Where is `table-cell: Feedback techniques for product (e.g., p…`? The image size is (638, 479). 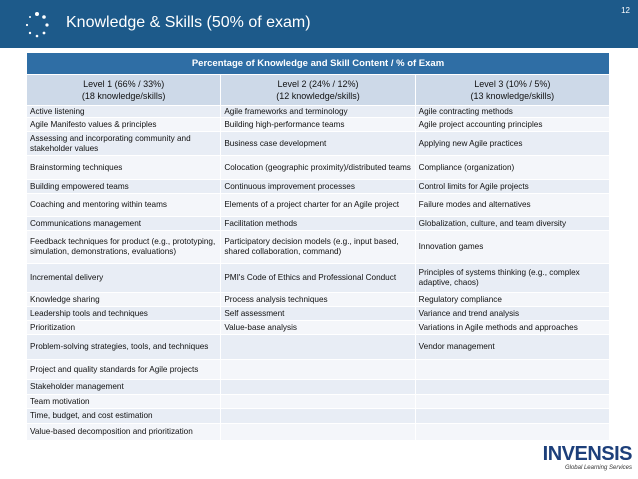 table-cell: Feedback techniques for product (e.g., p… is located at coordinates (123, 247).